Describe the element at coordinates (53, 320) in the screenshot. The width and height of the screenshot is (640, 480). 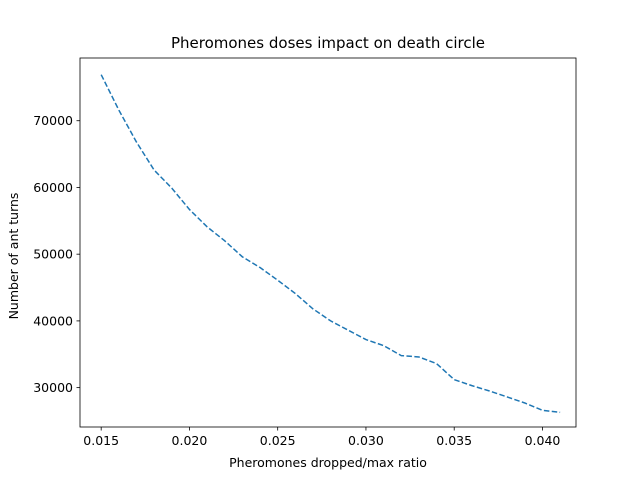
I see `y-tick-label: 40000` at that location.